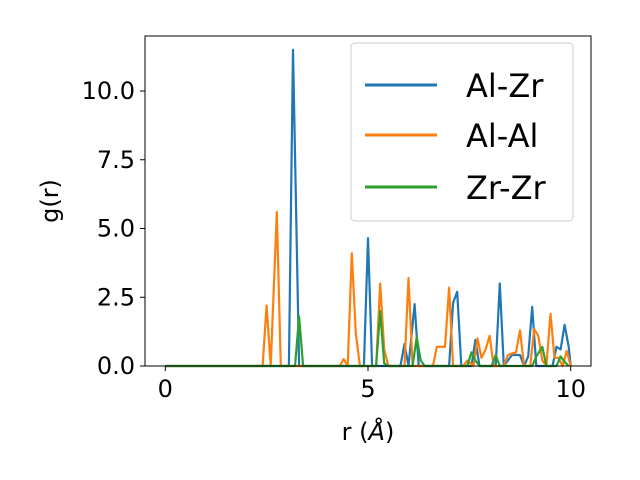 The image size is (640, 480). I want to click on legend: Al-Zr Al-Al Zr-Zr, so click(462, 132).